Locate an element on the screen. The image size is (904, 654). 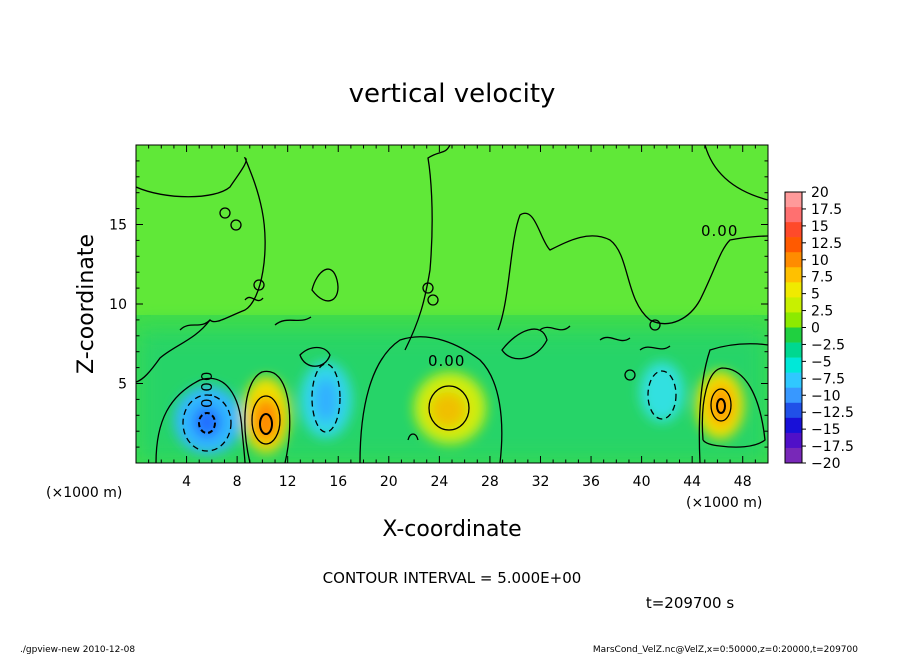
contour-zero-bottom-dome is located at coordinates (413, 437).